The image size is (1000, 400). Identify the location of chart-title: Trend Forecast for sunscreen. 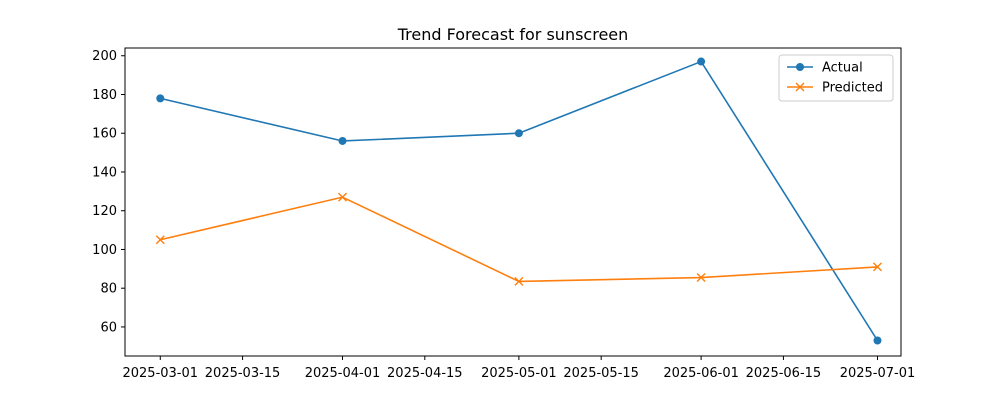
(513, 34).